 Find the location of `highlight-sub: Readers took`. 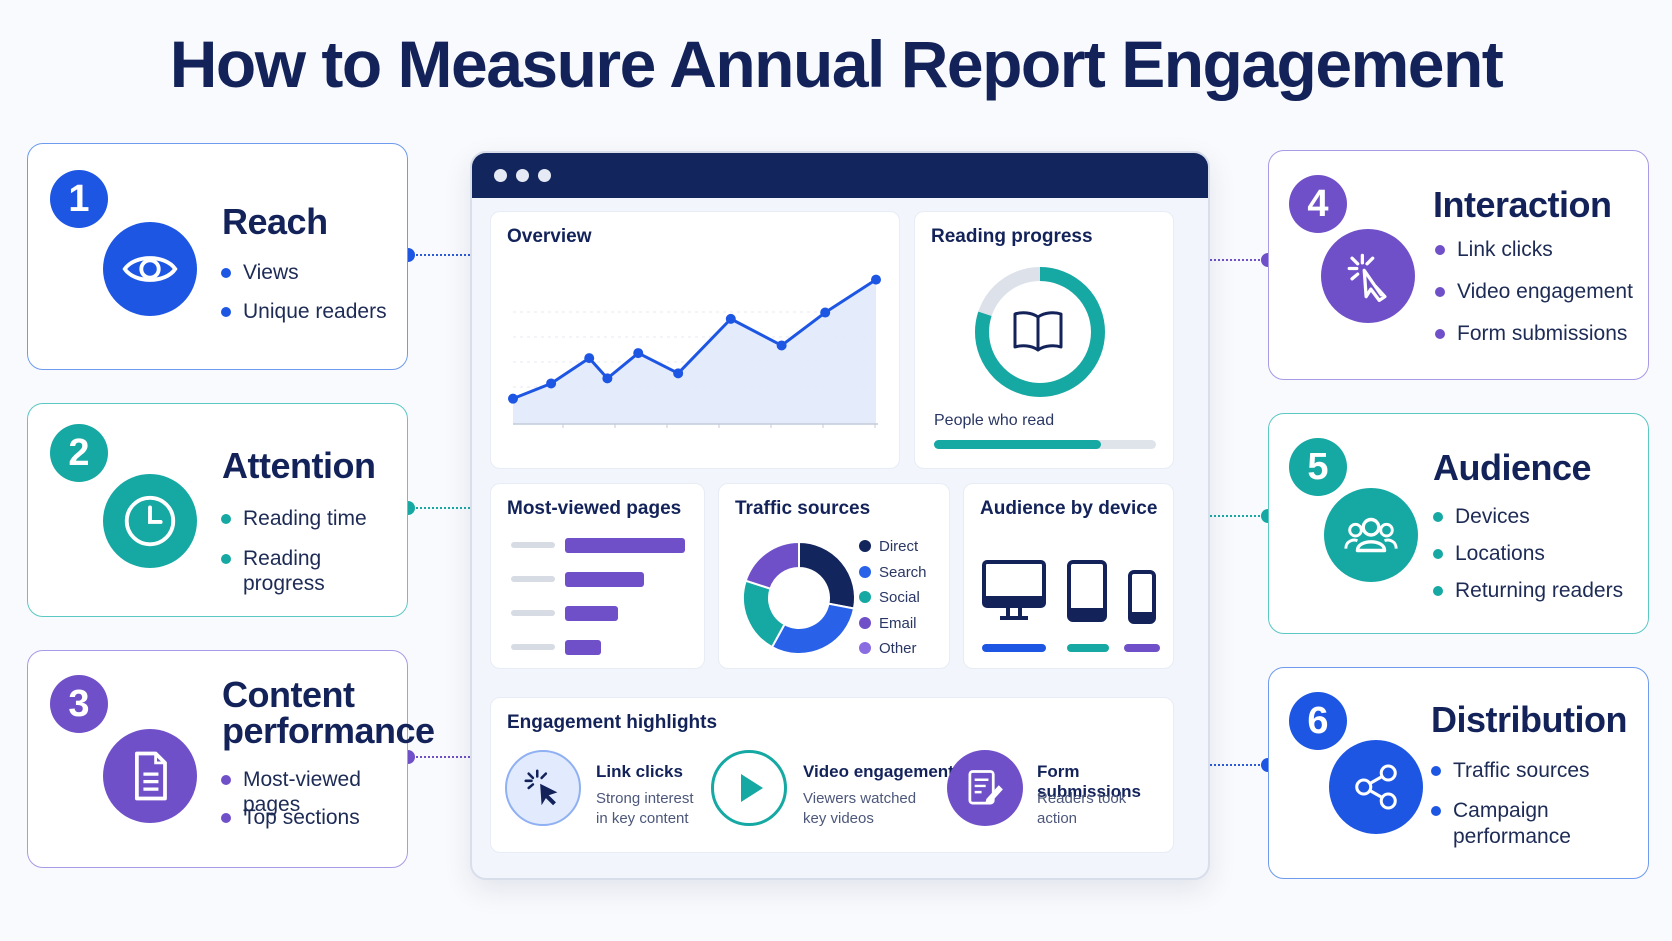

highlight-sub: Readers took is located at coordinates (1082, 798).